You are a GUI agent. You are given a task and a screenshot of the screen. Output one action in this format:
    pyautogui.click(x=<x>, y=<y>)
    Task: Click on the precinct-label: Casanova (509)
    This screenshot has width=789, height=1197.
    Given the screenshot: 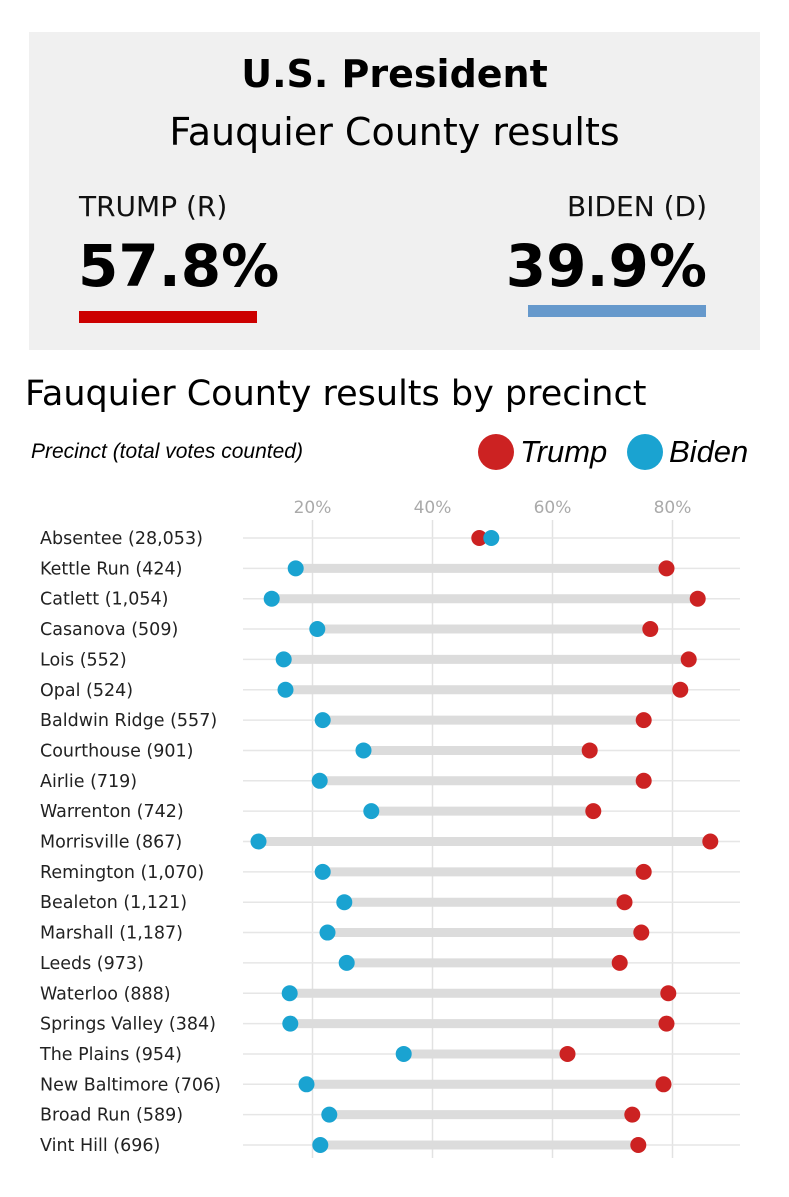 What is the action you would take?
    pyautogui.click(x=109, y=630)
    